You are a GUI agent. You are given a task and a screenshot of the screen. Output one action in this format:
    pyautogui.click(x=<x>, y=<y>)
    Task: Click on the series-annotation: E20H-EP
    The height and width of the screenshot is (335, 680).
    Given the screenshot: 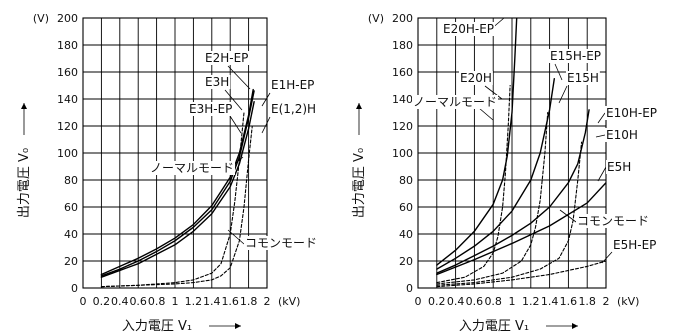 What is the action you would take?
    pyautogui.click(x=468, y=29)
    